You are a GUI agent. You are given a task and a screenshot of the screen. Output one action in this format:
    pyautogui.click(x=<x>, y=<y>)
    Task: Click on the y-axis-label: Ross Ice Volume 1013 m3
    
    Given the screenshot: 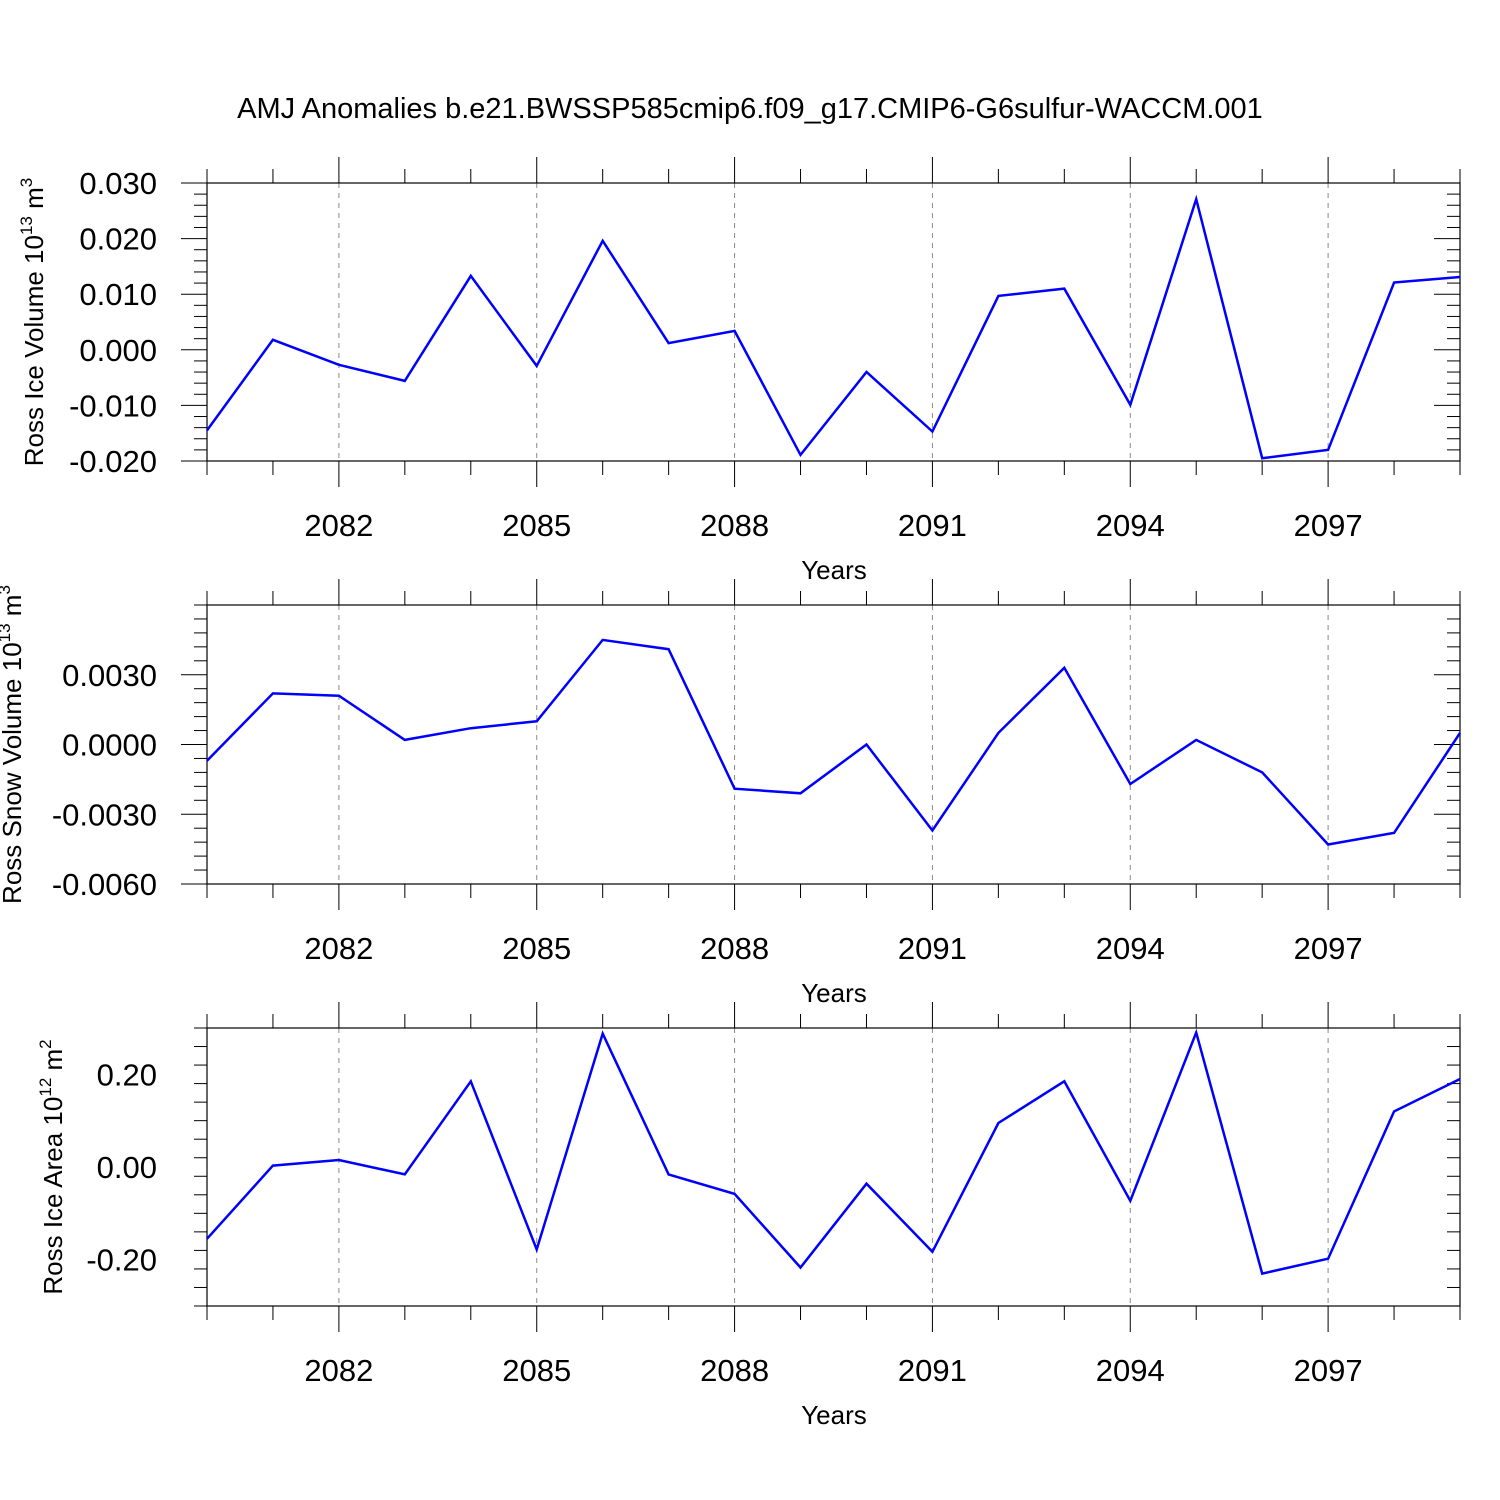 What is the action you would take?
    pyautogui.click(x=33, y=322)
    